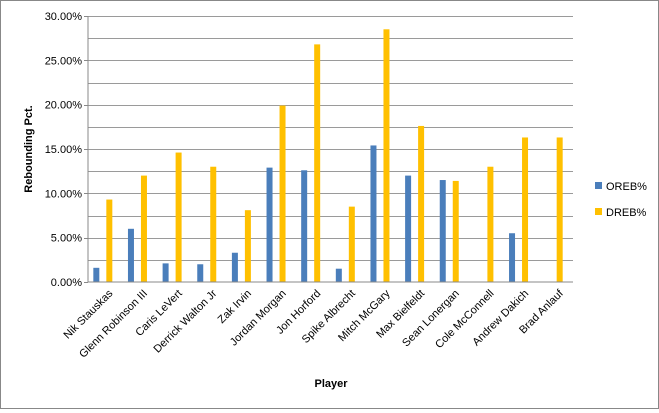 This screenshot has height=413, width=659. Describe the element at coordinates (351, 244) in the screenshot. I see `bar-dreb--7` at that location.